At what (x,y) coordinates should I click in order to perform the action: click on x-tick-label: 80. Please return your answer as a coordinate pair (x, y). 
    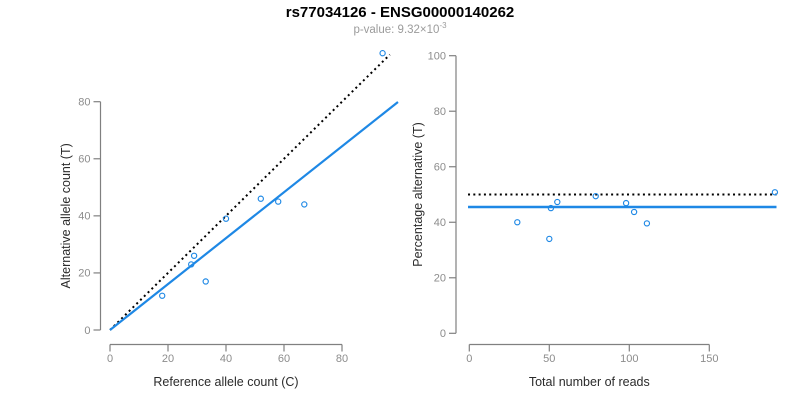
    Looking at the image, I should click on (342, 359).